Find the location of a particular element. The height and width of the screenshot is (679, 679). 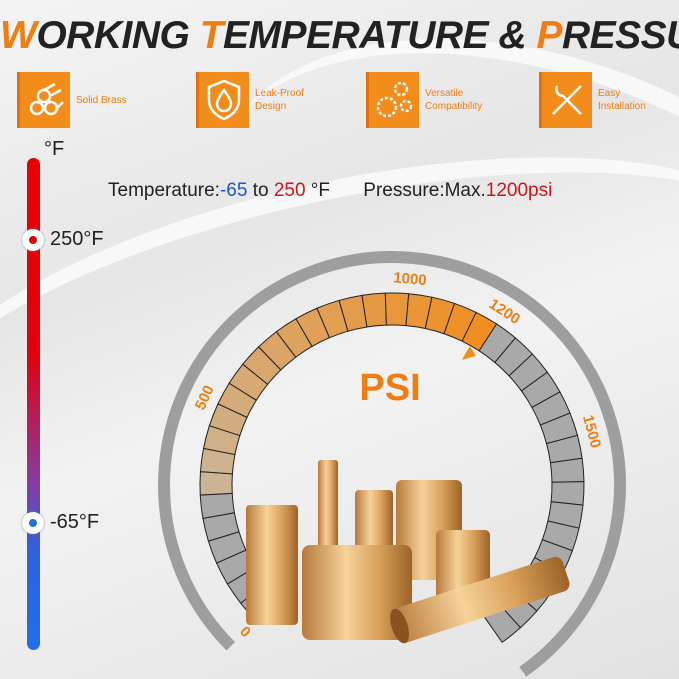

feature-label: Design is located at coordinates (271, 106).